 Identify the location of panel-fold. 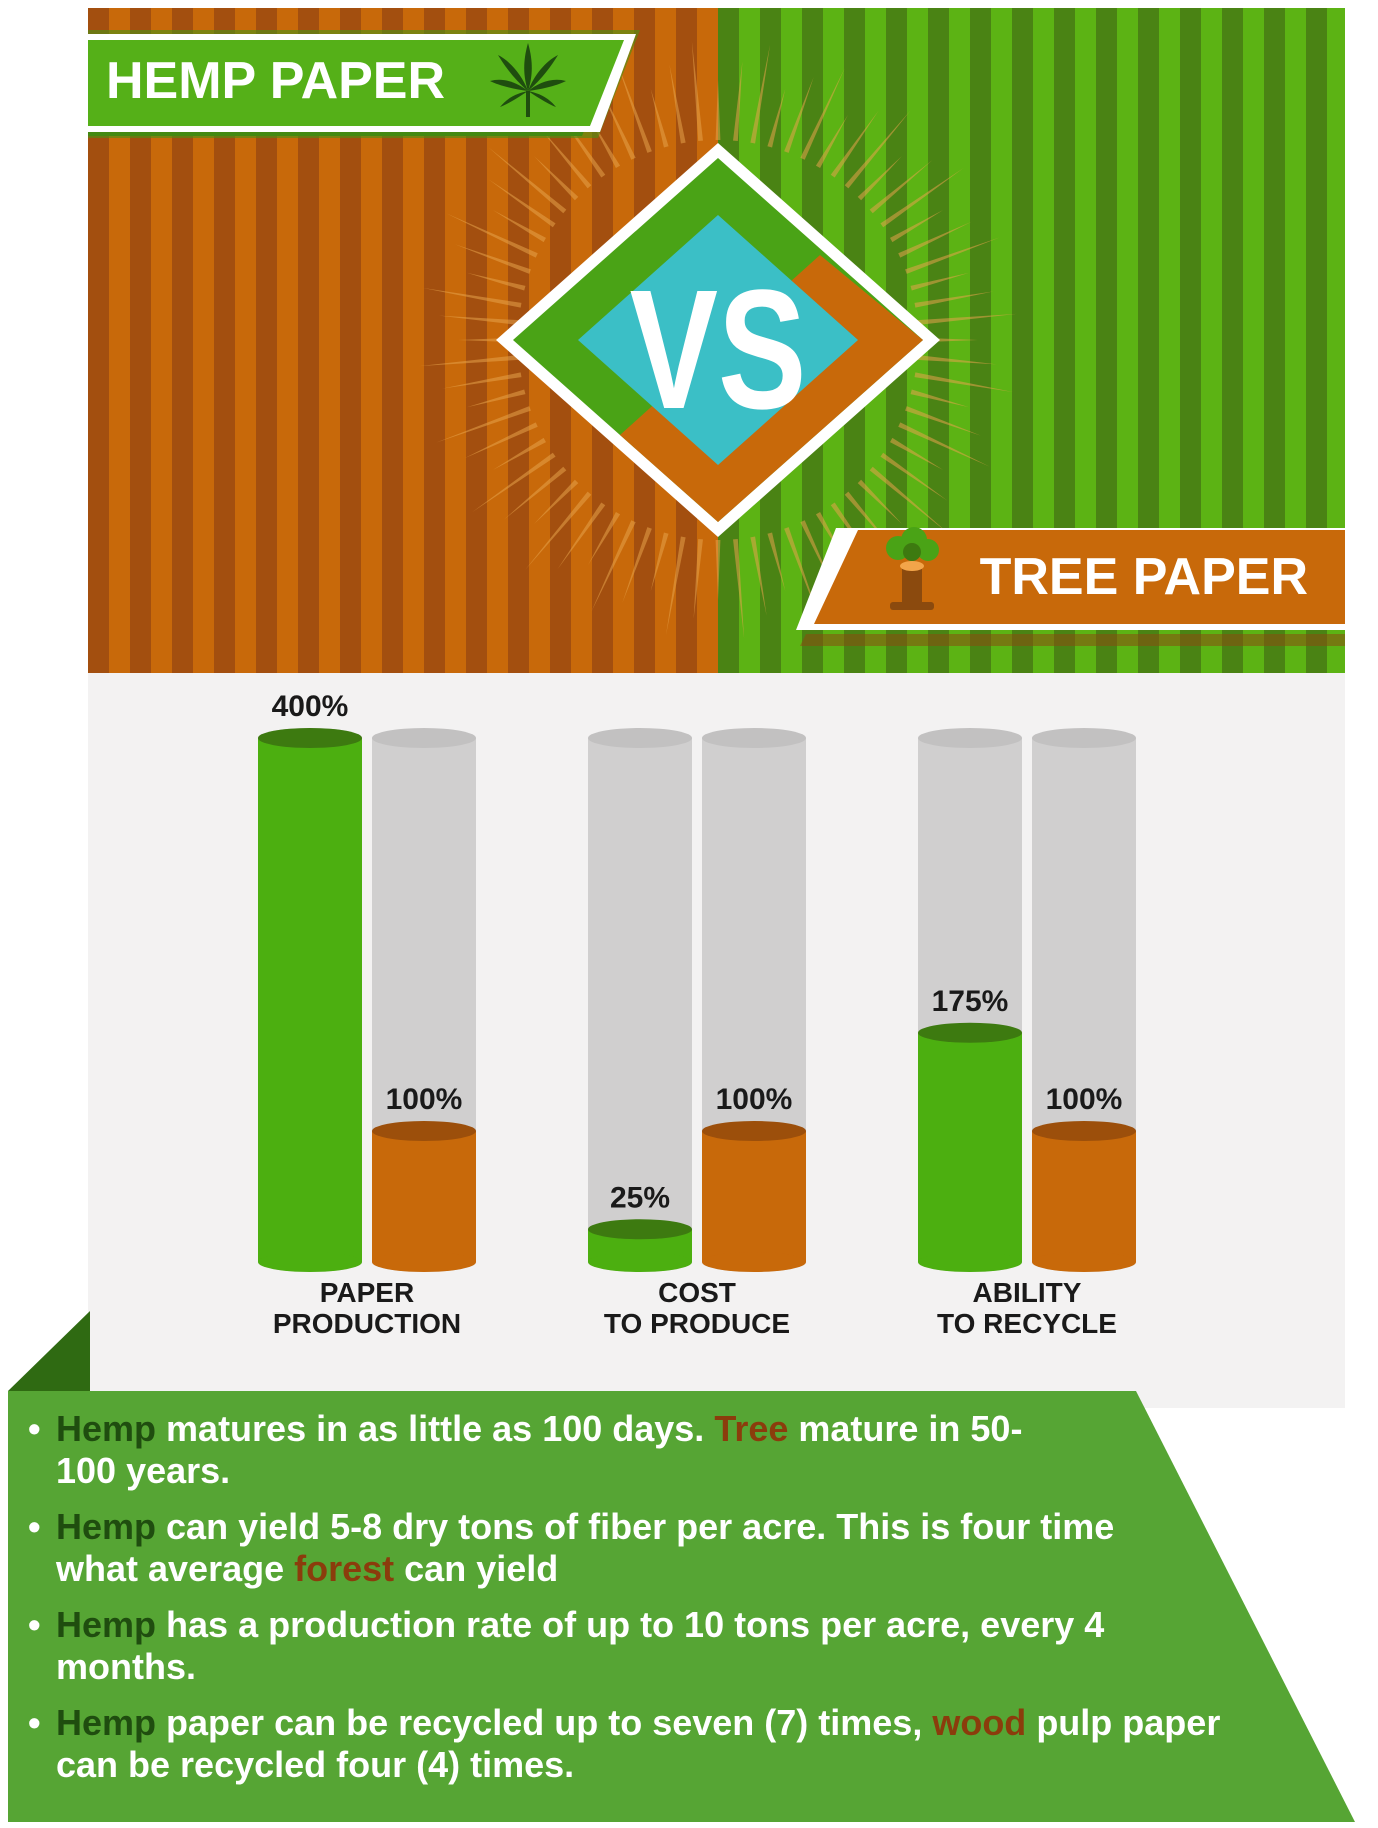
(49, 1351).